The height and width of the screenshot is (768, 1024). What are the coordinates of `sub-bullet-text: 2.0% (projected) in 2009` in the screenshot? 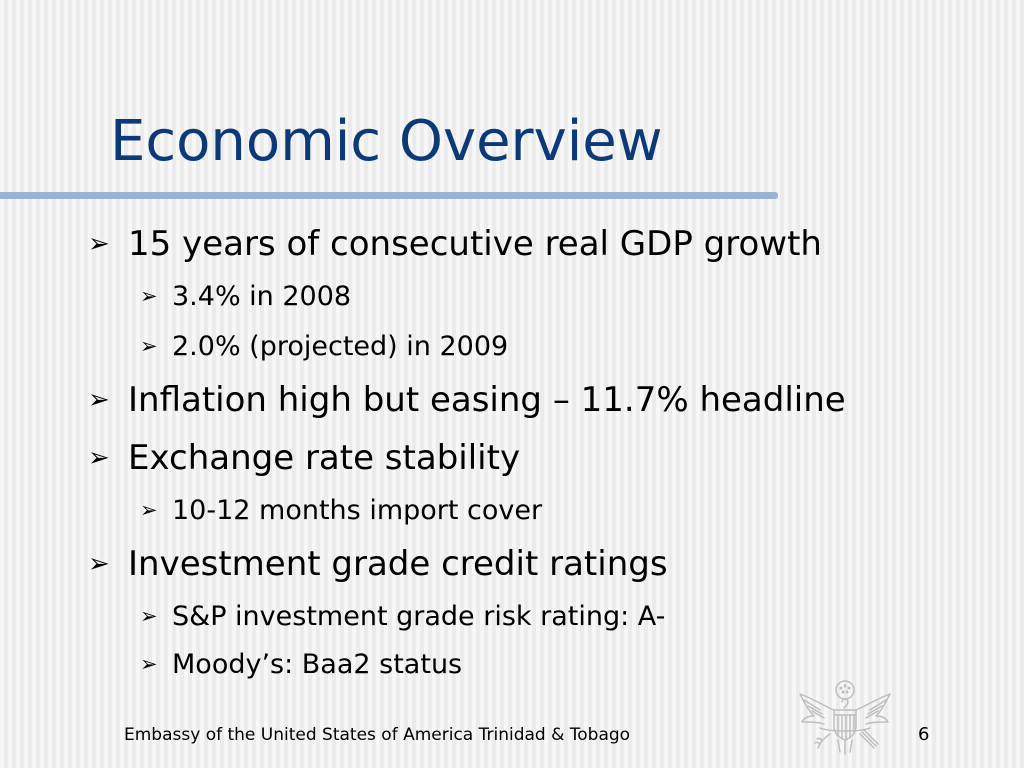 It's located at (340, 346).